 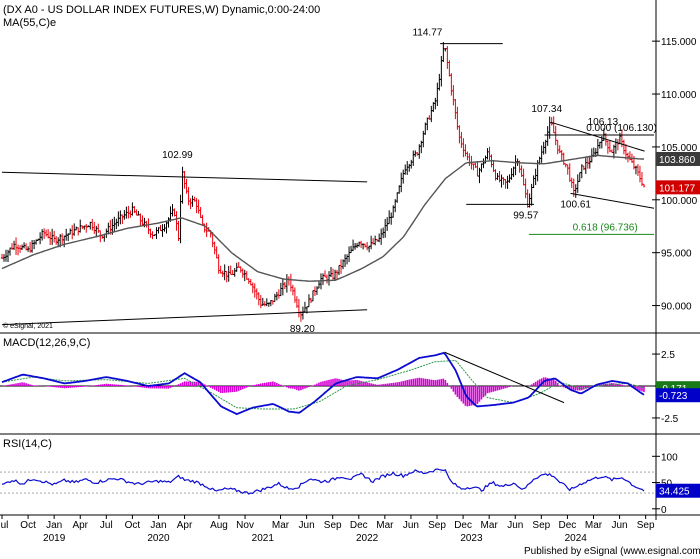 What do you see at coordinates (427, 33) in the screenshot?
I see `level-label: 114.77` at bounding box center [427, 33].